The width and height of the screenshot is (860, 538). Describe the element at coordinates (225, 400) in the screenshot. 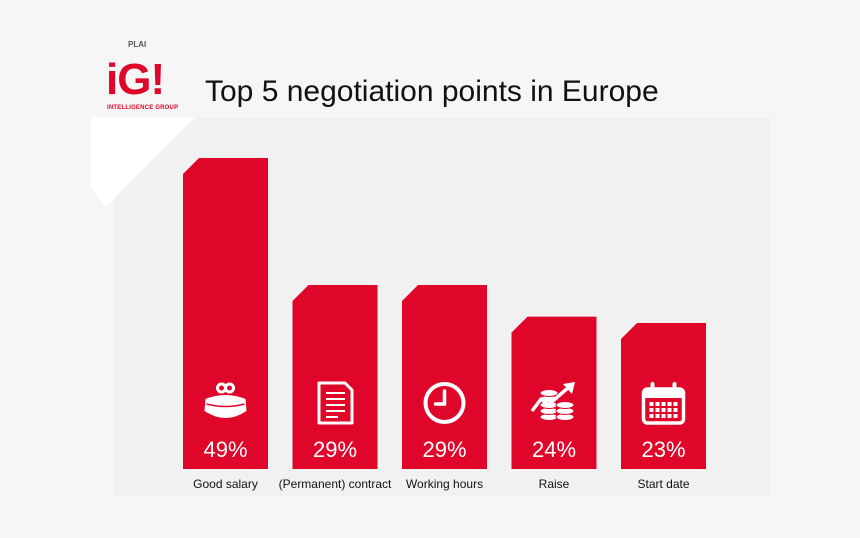

I see `purse-icon` at that location.